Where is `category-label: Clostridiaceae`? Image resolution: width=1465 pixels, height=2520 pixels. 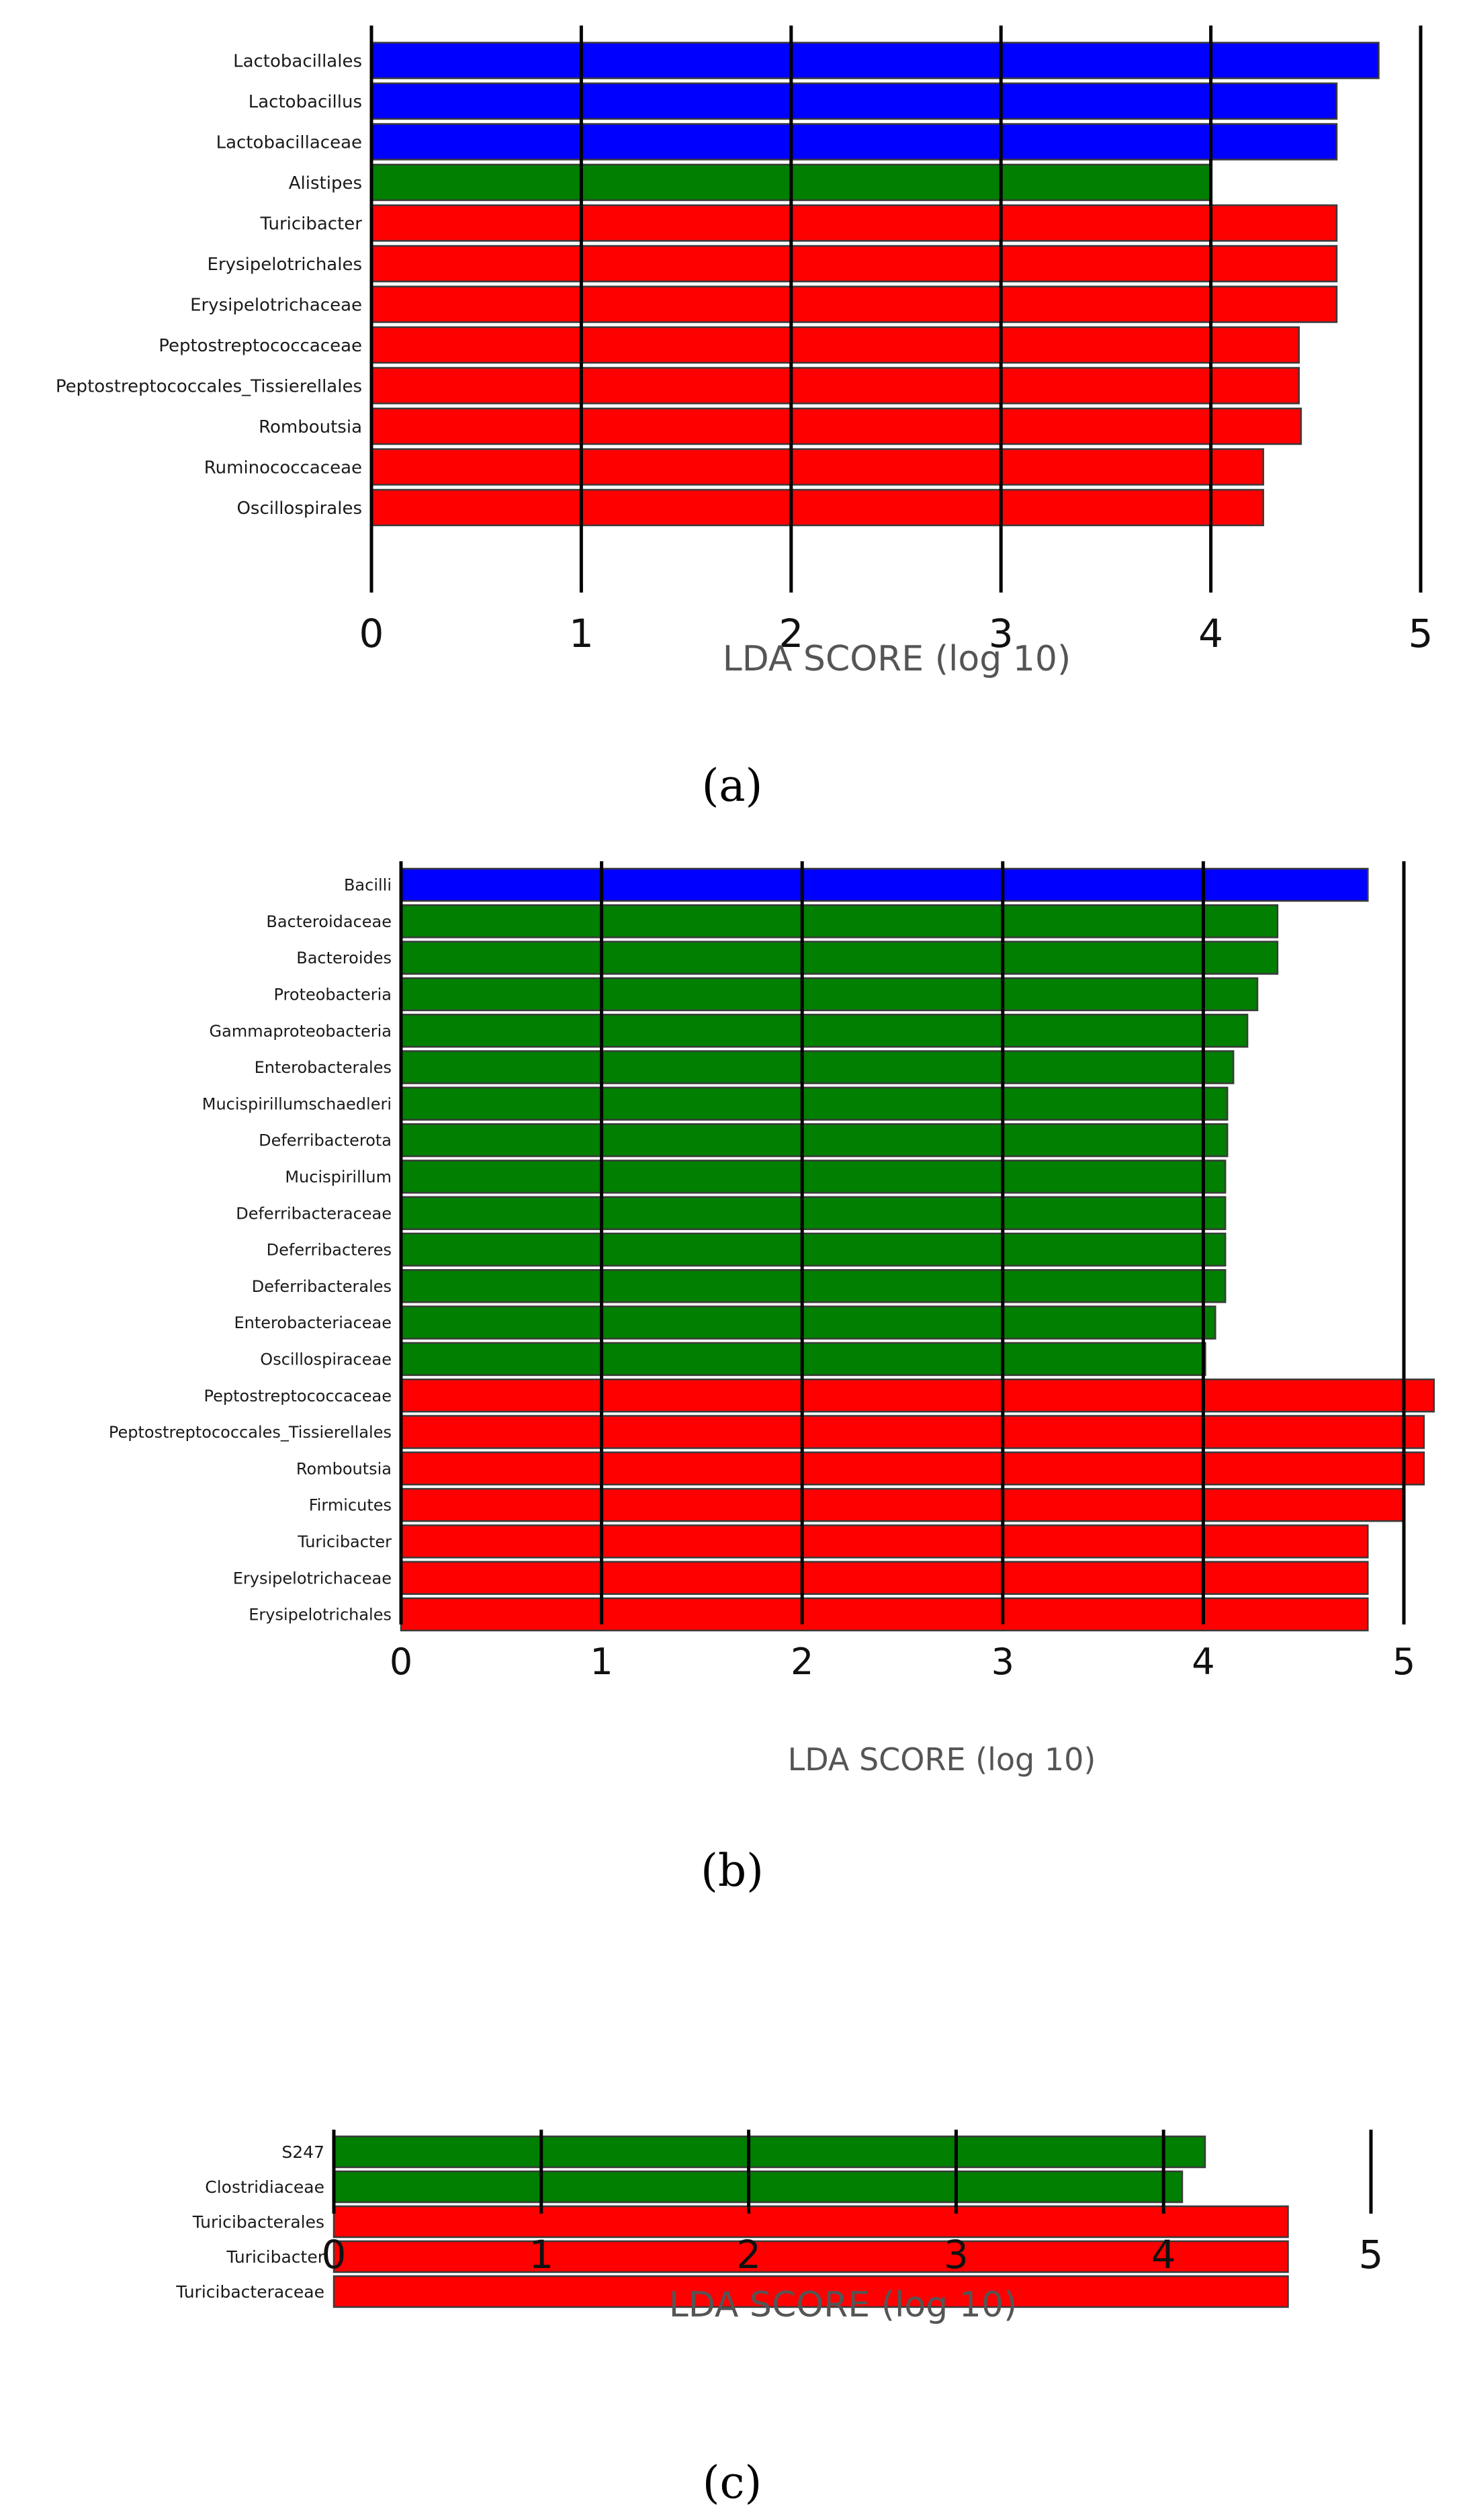
category-label: Clostridiaceae is located at coordinates (264, 2187).